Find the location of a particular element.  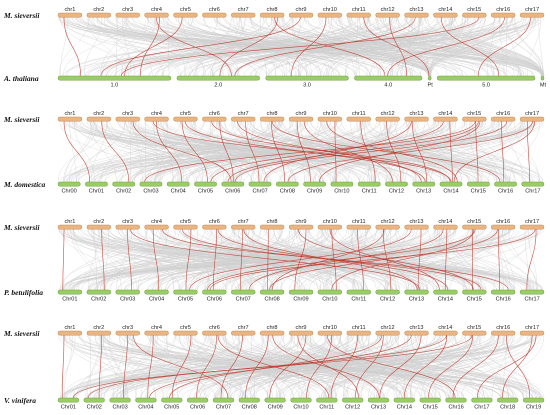

top-chromosome-label: chr15 is located at coordinates (474, 328).